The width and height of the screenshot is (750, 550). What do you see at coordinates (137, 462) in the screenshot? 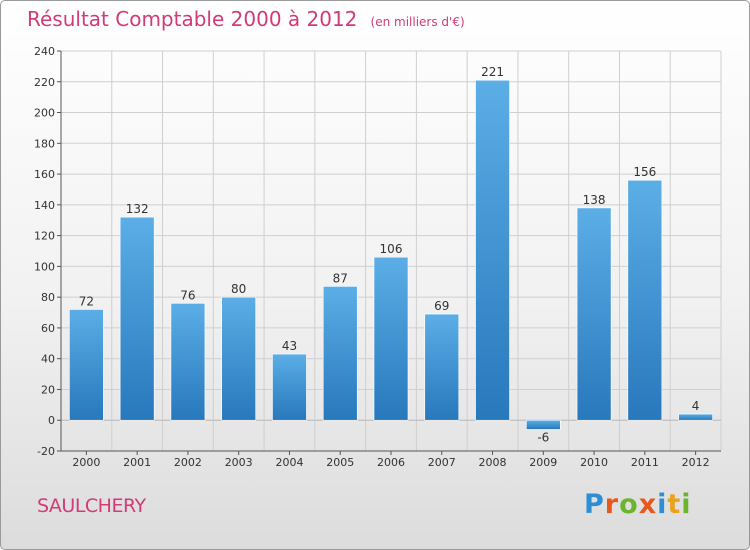
I see `x-tick-label: 2001` at bounding box center [137, 462].